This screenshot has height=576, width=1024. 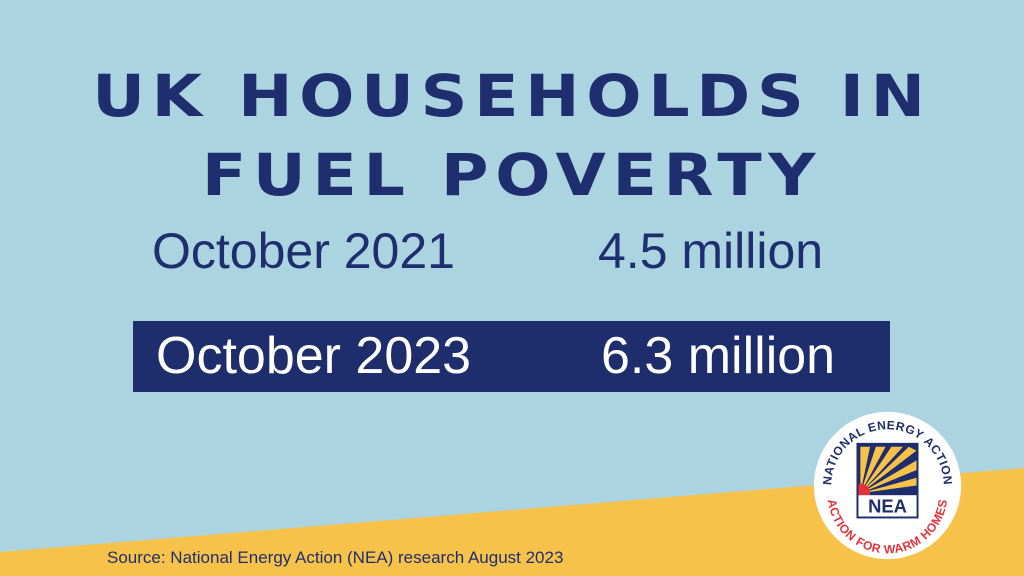 I want to click on row-2023-date: October 2023, so click(x=314, y=356).